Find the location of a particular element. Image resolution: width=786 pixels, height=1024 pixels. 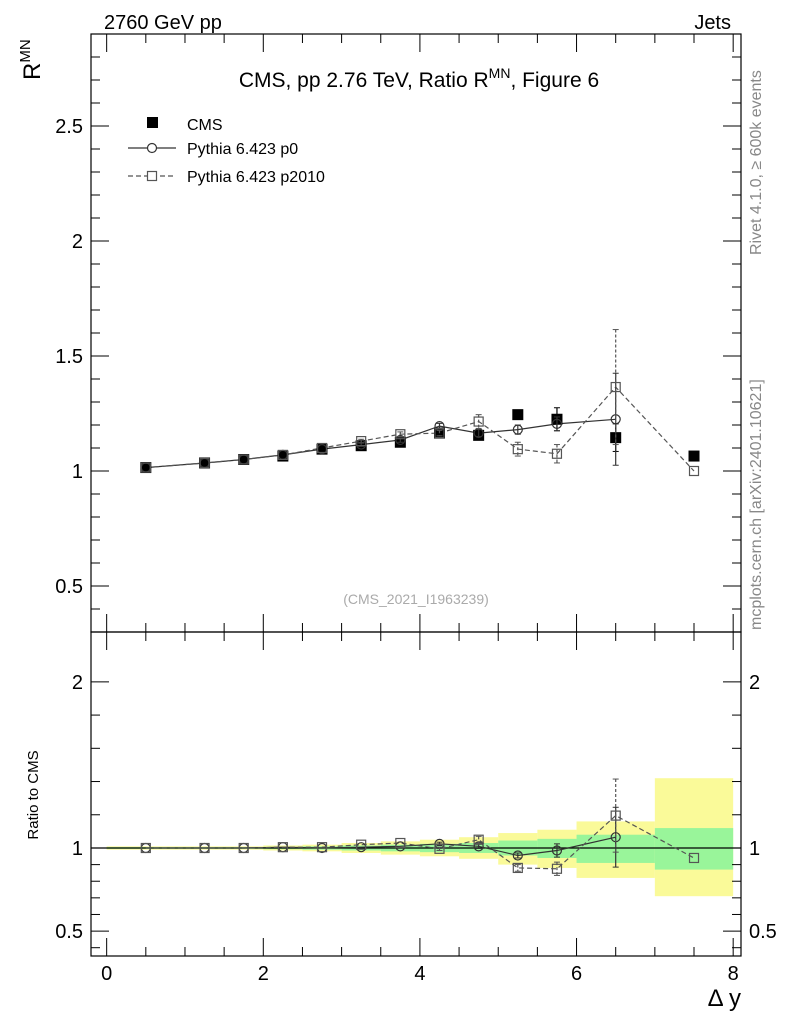

ratio-ytick-label: 2 is located at coordinates (77, 683).